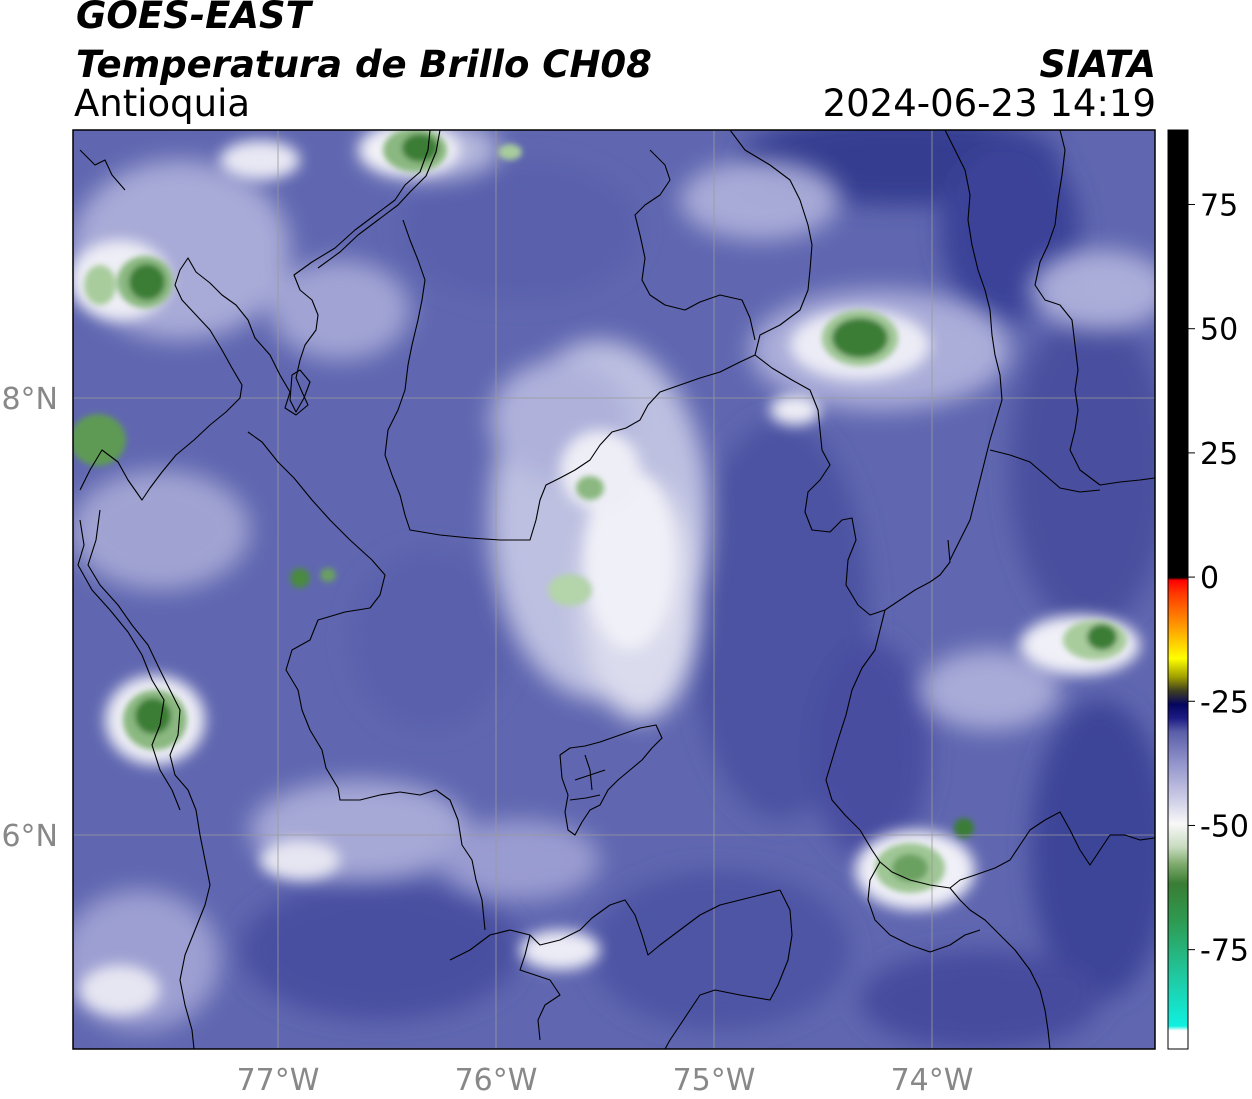  What do you see at coordinates (540, 987) in the screenshot?
I see `department-border-south` at bounding box center [540, 987].